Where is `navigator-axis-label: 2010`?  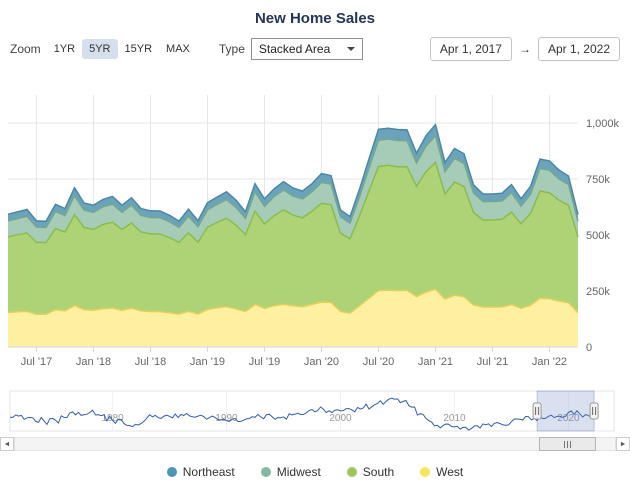
navigator-axis-label: 2010 is located at coordinates (454, 418).